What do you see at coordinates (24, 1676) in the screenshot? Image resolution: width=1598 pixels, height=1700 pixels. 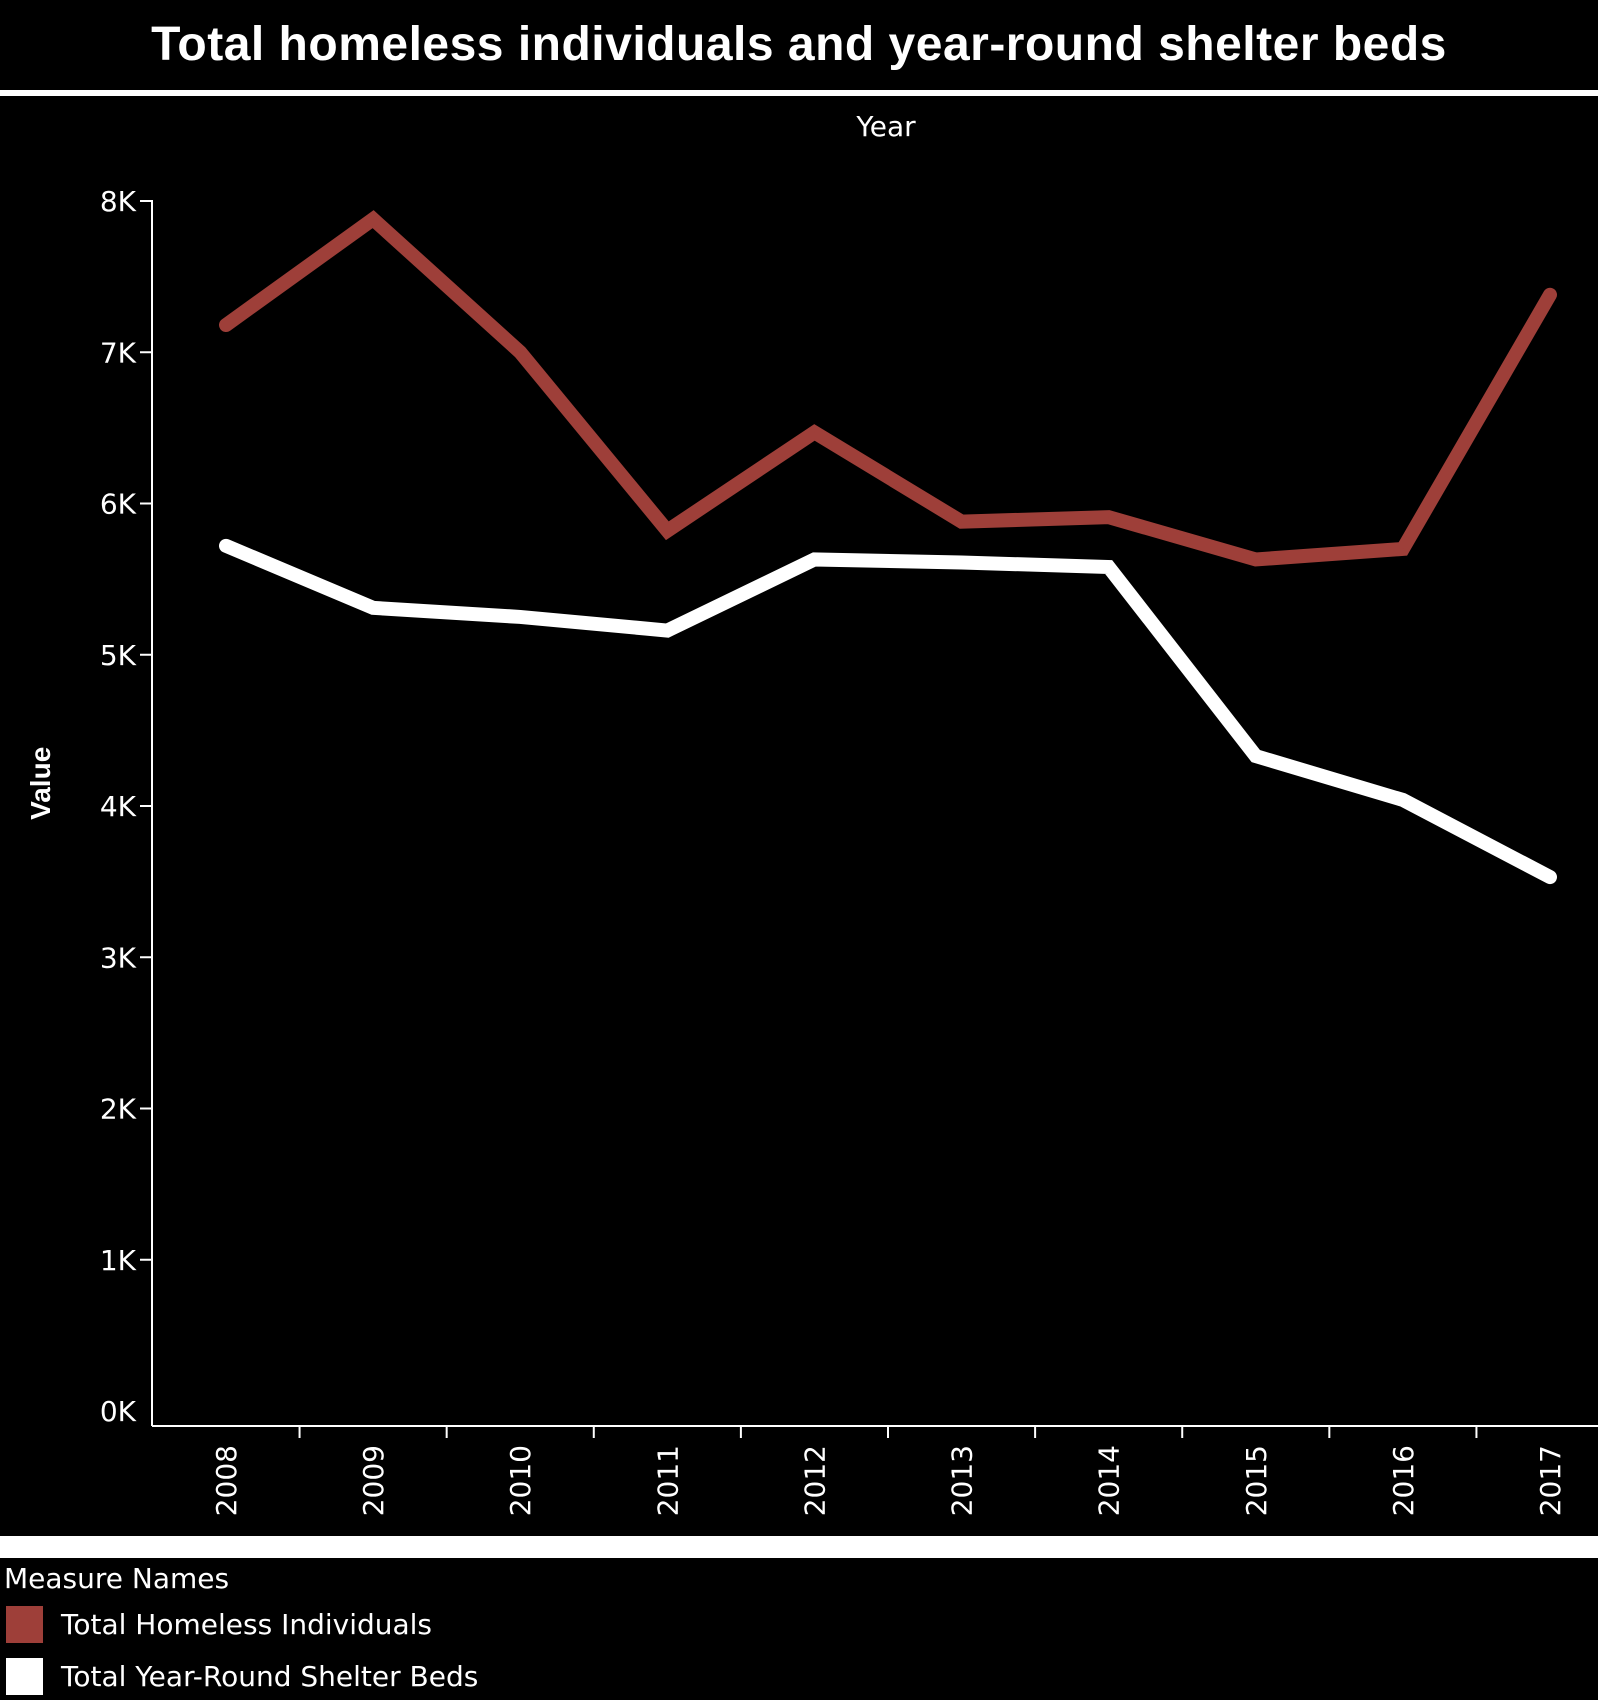 I see `legend-swatch-beds` at bounding box center [24, 1676].